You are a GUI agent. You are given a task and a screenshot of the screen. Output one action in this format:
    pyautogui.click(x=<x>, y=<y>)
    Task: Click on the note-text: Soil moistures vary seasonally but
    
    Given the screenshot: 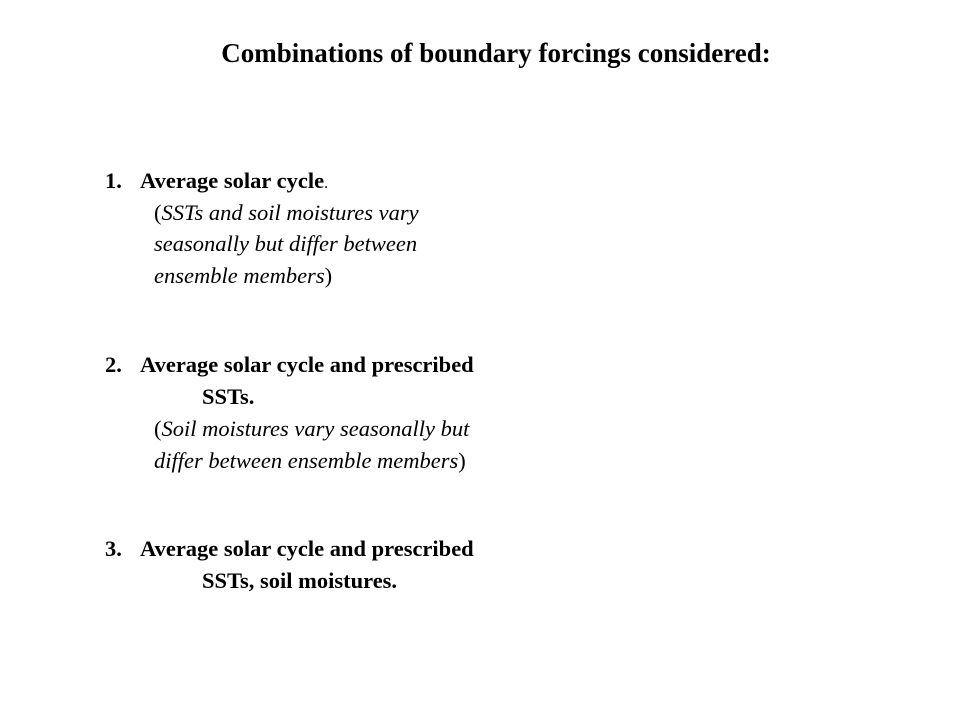 What is the action you would take?
    pyautogui.click(x=315, y=428)
    